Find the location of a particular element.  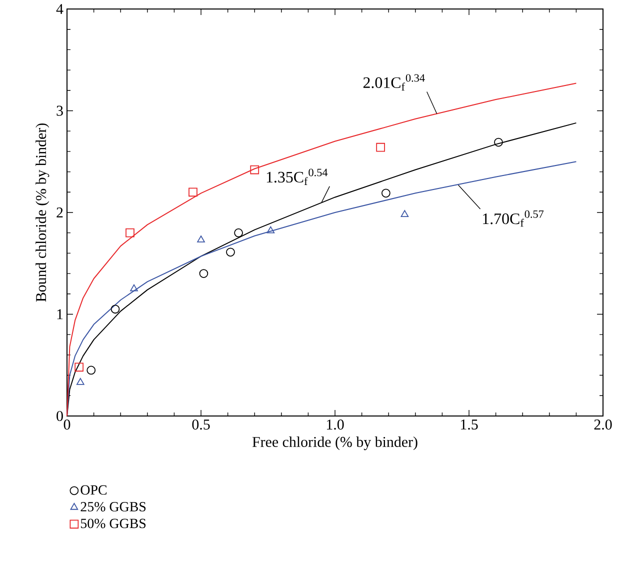

x-tick-label: 2.0 is located at coordinates (603, 425).